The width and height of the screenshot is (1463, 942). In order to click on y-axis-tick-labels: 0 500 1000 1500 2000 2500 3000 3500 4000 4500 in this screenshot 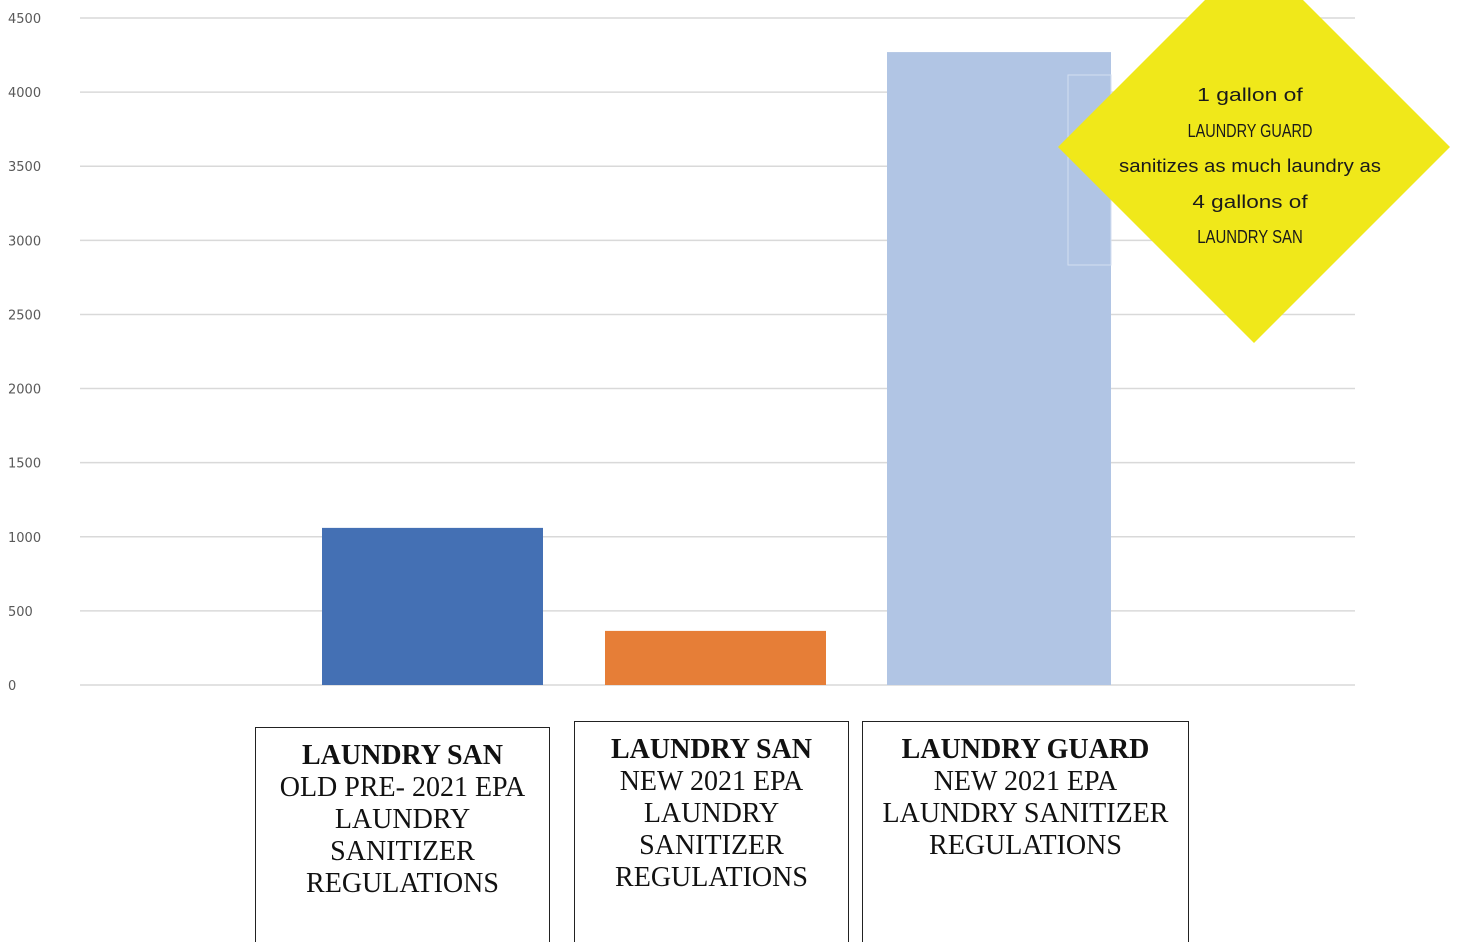, I will do `click(24, 353)`.